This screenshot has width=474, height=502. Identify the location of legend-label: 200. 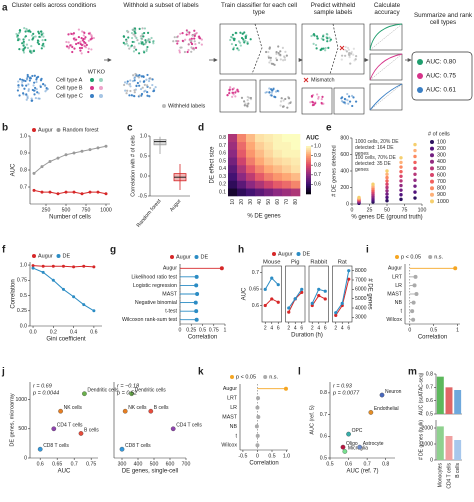
(441, 149).